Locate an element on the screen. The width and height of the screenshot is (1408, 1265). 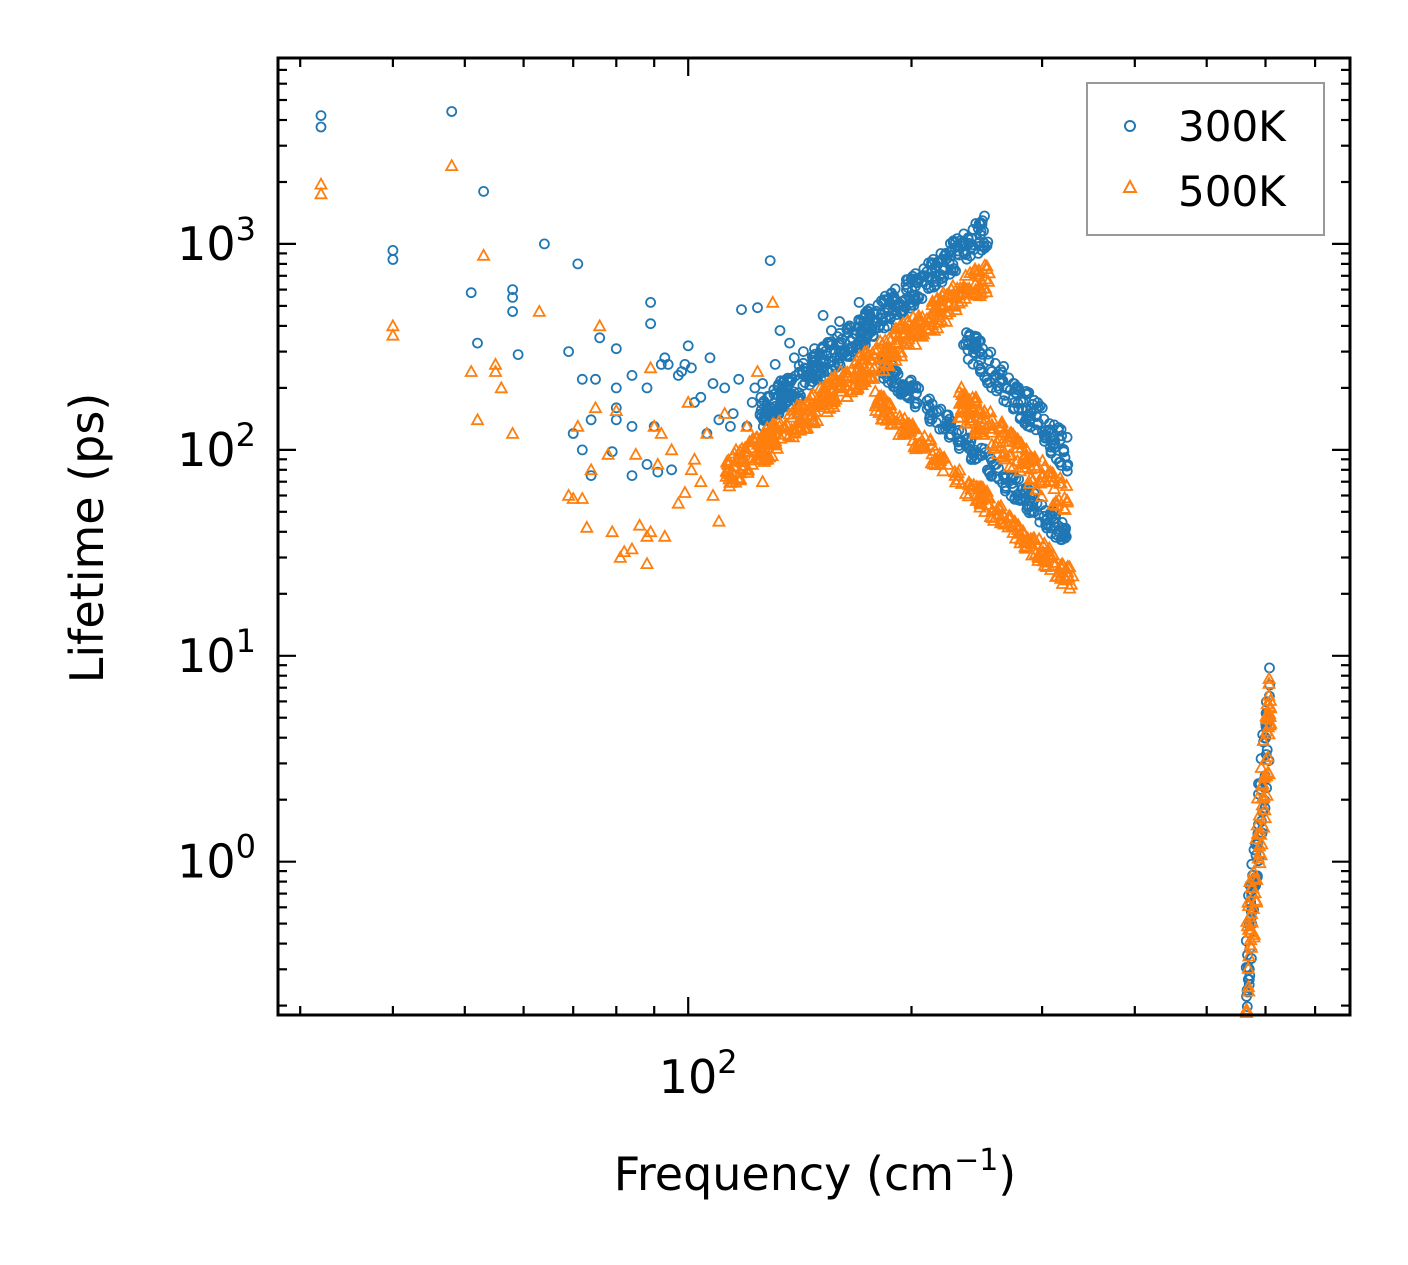
y-tick-label: 10¹ is located at coordinates (216, 652).